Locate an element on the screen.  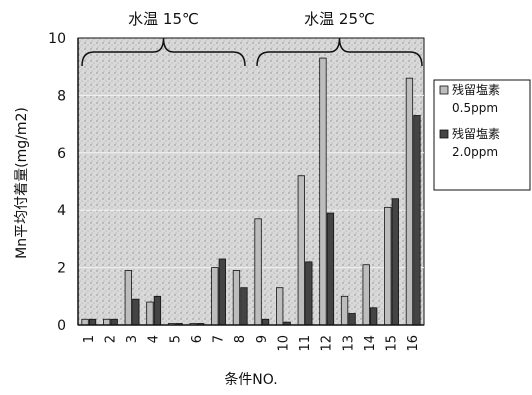
y-tick-label: 8 is located at coordinates (61, 96).